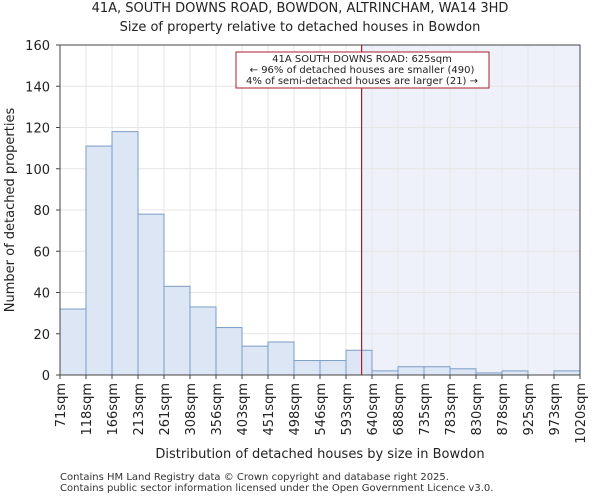 This screenshot has width=600, height=500. What do you see at coordinates (37, 129) in the screenshot?
I see `y-tick-label: 120` at bounding box center [37, 129].